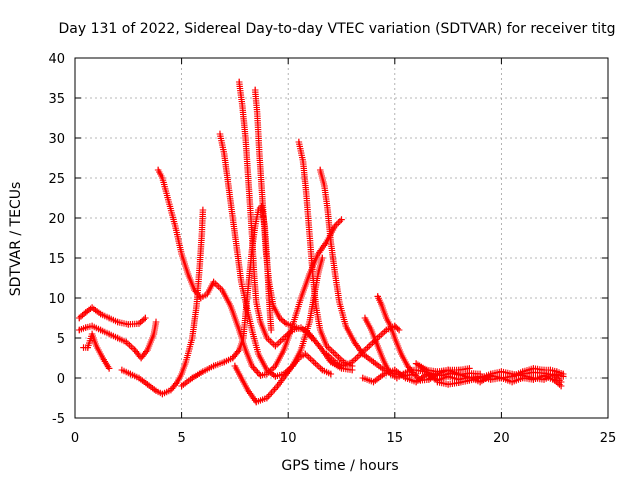 This screenshot has width=640, height=480. I want to click on x-axis-label: GPS time / hours, so click(339, 466).